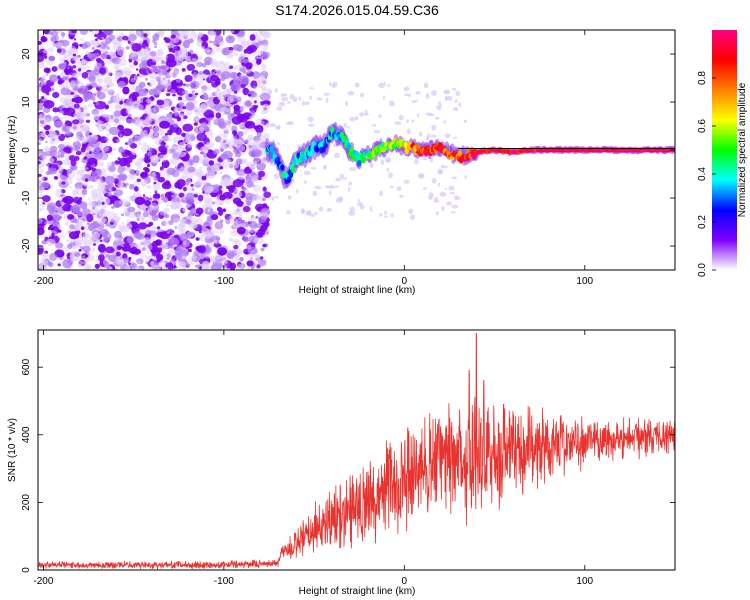 The width and height of the screenshot is (750, 600). Describe the element at coordinates (702, 126) in the screenshot. I see `colorbar-tick-label: 0.6` at that location.